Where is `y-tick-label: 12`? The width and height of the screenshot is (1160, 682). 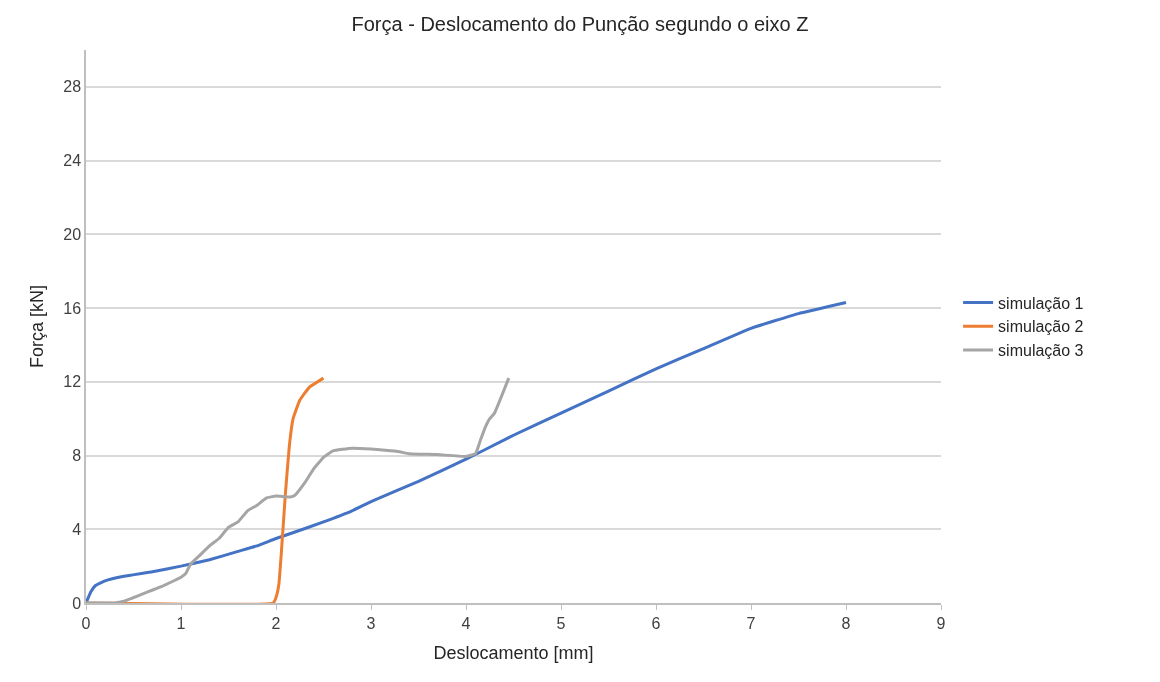 y-tick-label: 12 is located at coordinates (72, 382).